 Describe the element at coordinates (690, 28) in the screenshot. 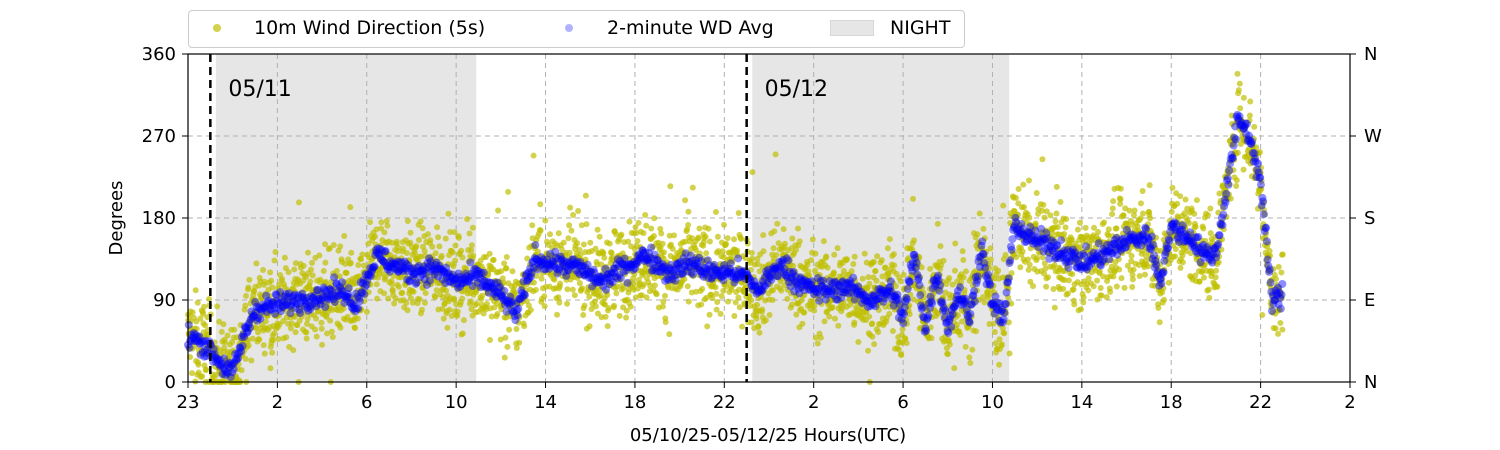

I see `legend-label-wd-avg: 2-minute WD Avg` at that location.